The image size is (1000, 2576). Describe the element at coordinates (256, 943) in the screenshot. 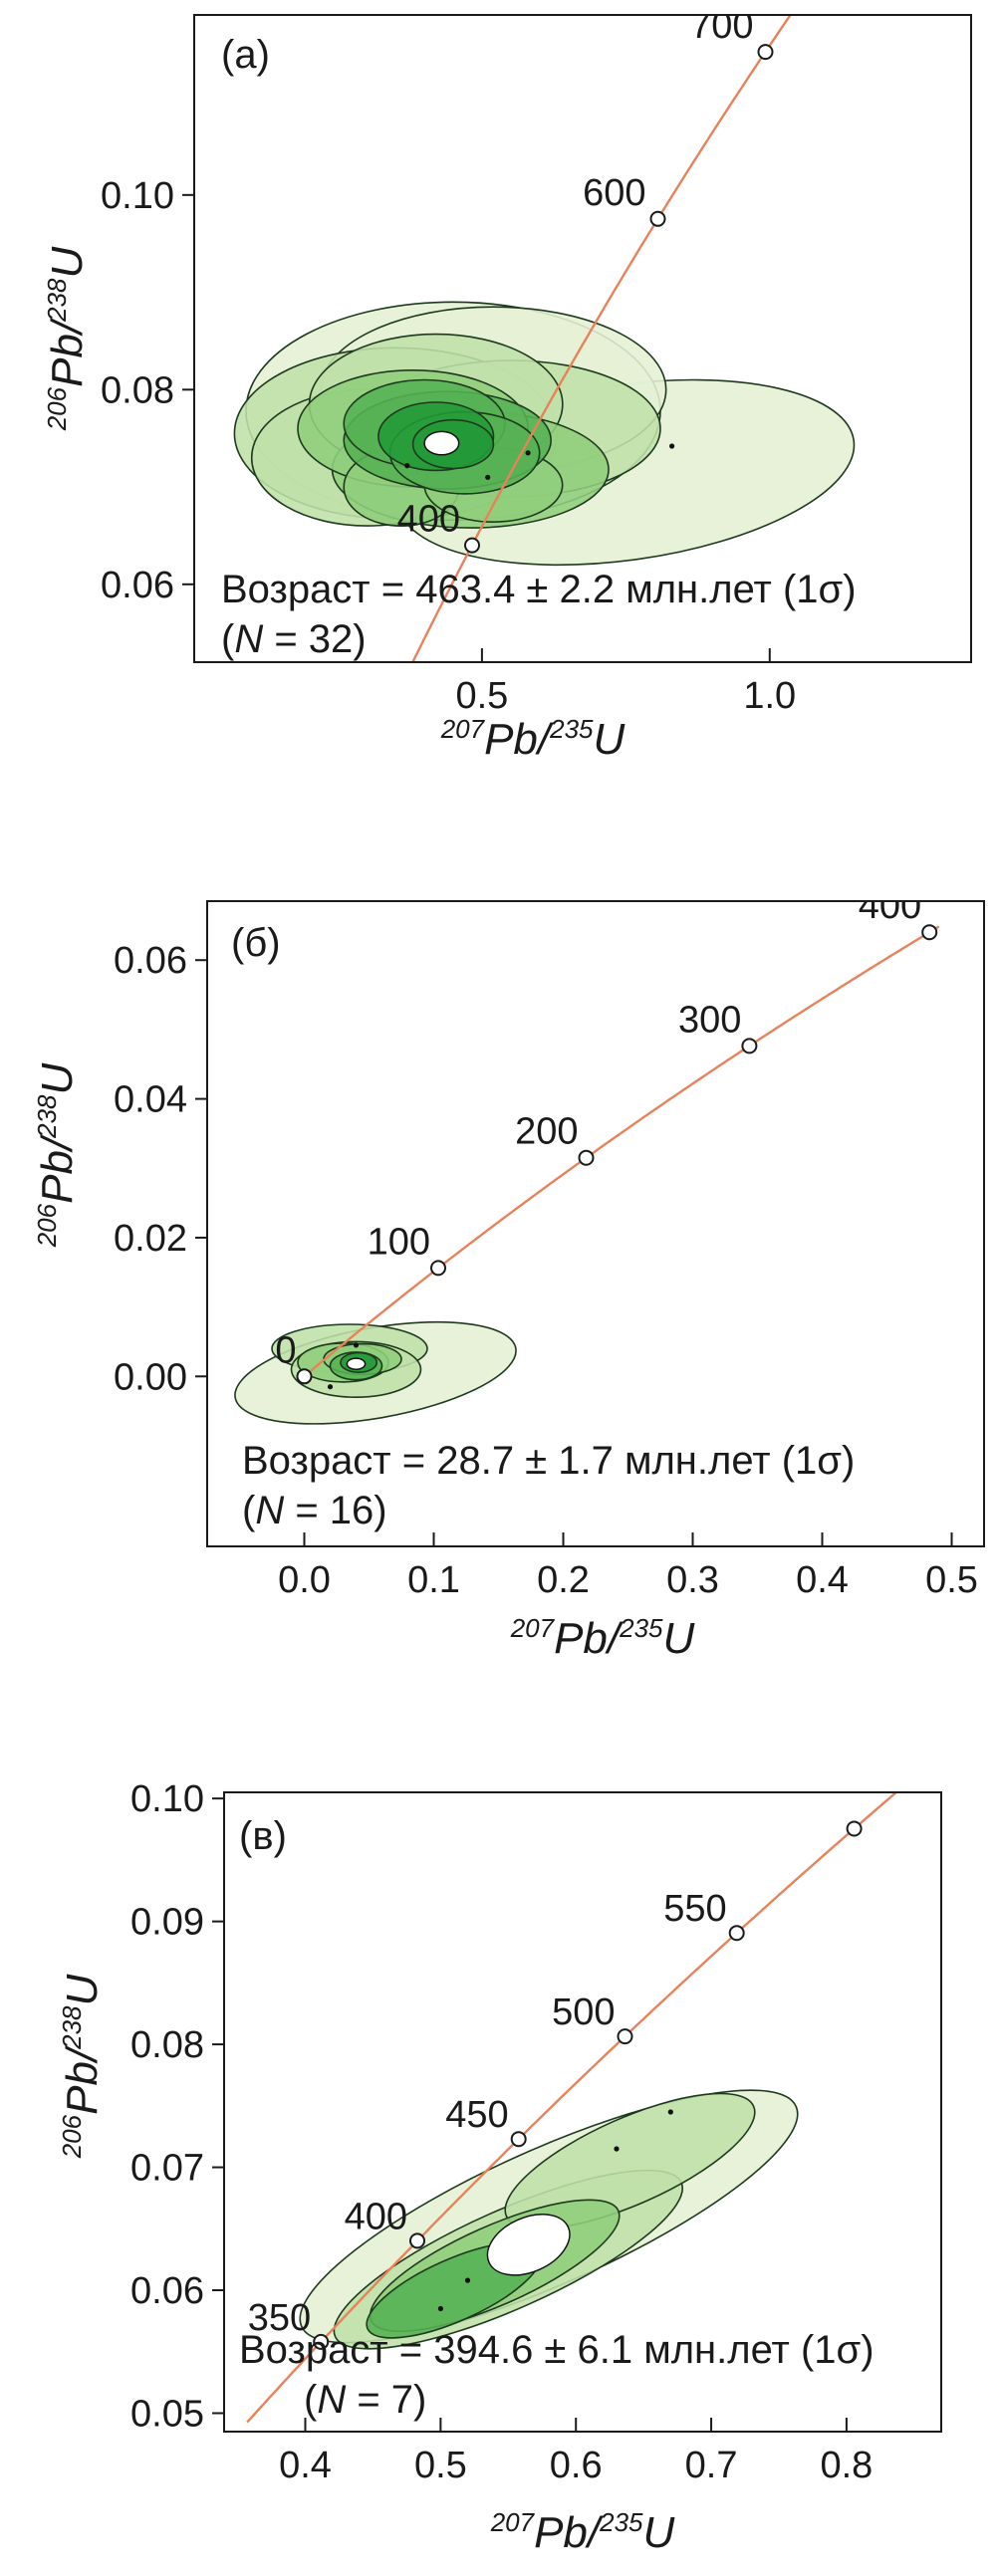

I see `panel-b-label: (б)` at that location.